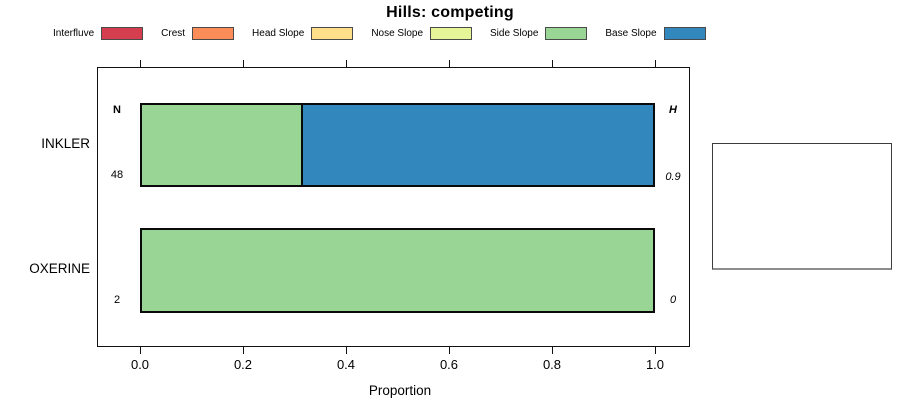  Describe the element at coordinates (655, 364) in the screenshot. I see `x-tick-label: 1.0` at that location.